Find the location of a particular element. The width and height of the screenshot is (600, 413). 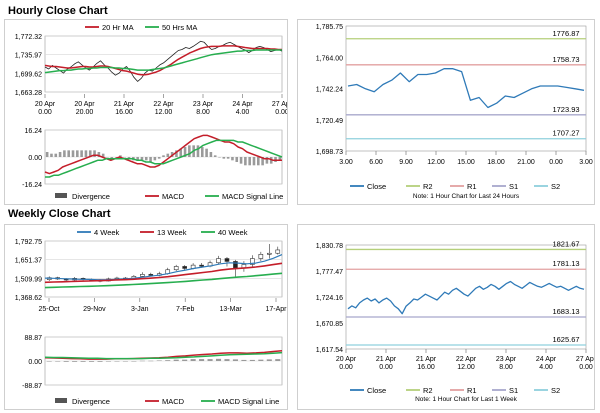

x-tick-label: 21 Apr is located at coordinates (426, 359).